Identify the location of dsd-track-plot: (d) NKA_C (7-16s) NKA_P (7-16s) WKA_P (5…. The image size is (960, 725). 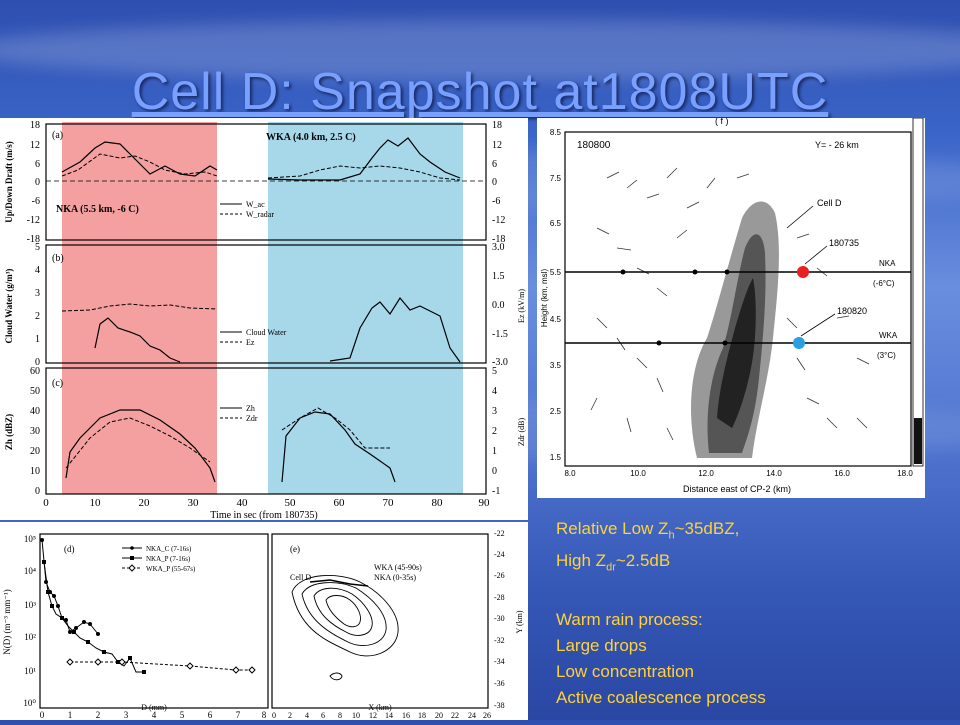
(263, 624).